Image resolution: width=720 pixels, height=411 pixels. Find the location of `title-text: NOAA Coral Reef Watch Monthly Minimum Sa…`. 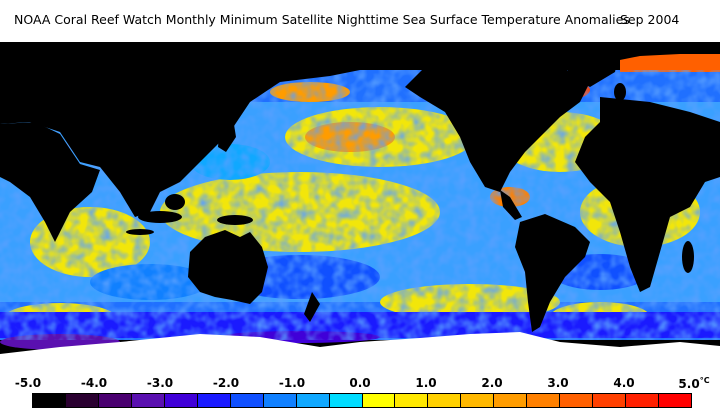

title-text: NOAA Coral Reef Watch Monthly Minimum Sa… is located at coordinates (322, 19).